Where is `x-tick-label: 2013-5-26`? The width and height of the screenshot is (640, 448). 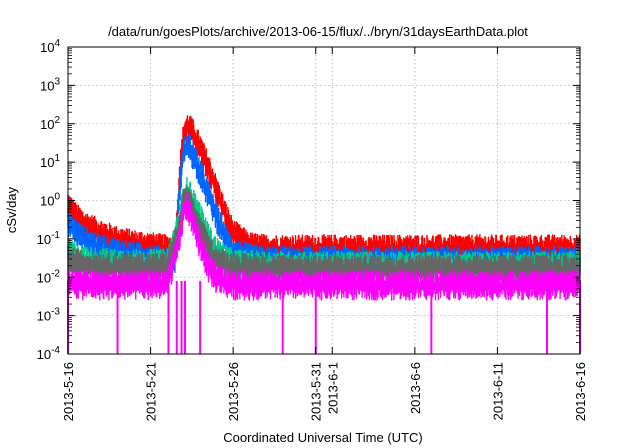 x-tick-label: 2013-5-26 is located at coordinates (233, 391).